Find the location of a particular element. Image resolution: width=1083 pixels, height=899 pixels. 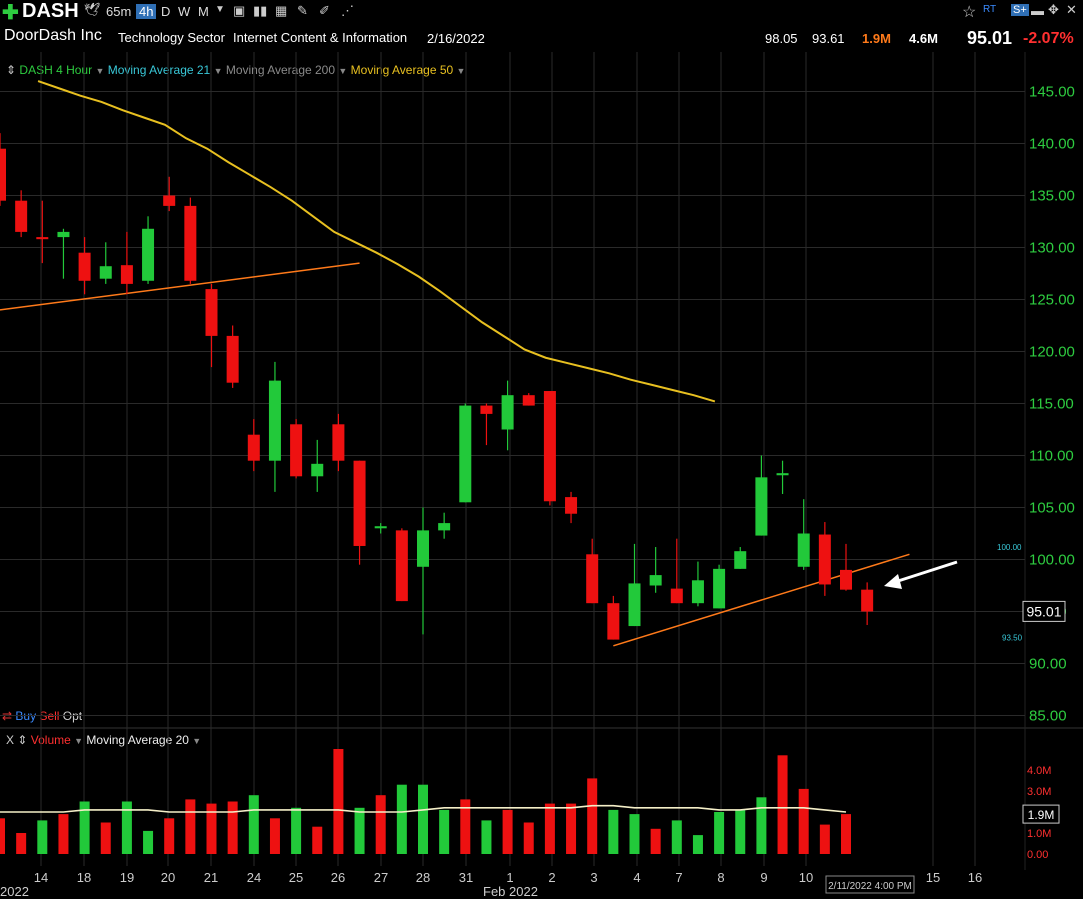

star-icon: ☆ is located at coordinates (969, 12).